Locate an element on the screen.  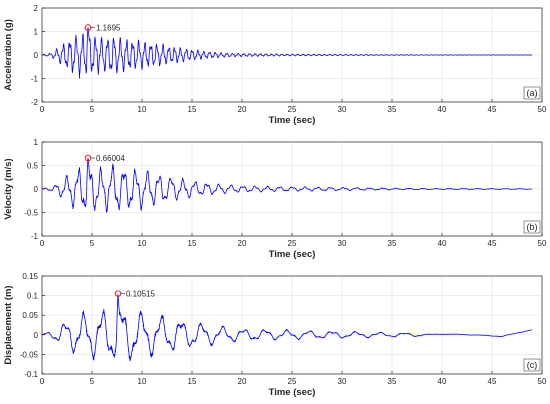
panel-tag-label: (c) is located at coordinates (532, 365).